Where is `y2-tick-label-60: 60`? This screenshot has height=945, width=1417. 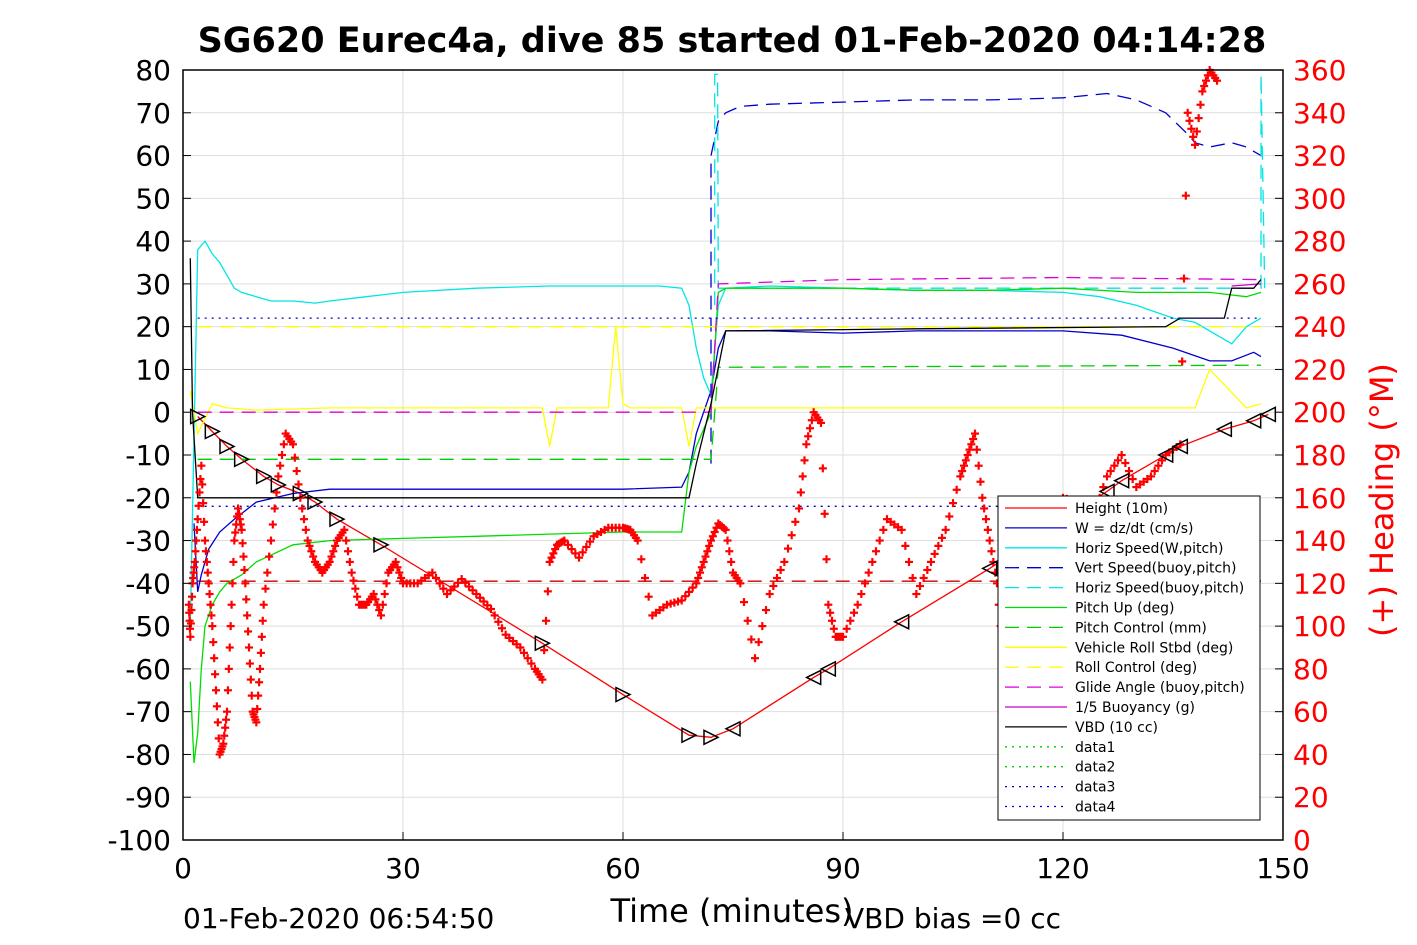
y2-tick-label-60: 60 is located at coordinates (1311, 712).